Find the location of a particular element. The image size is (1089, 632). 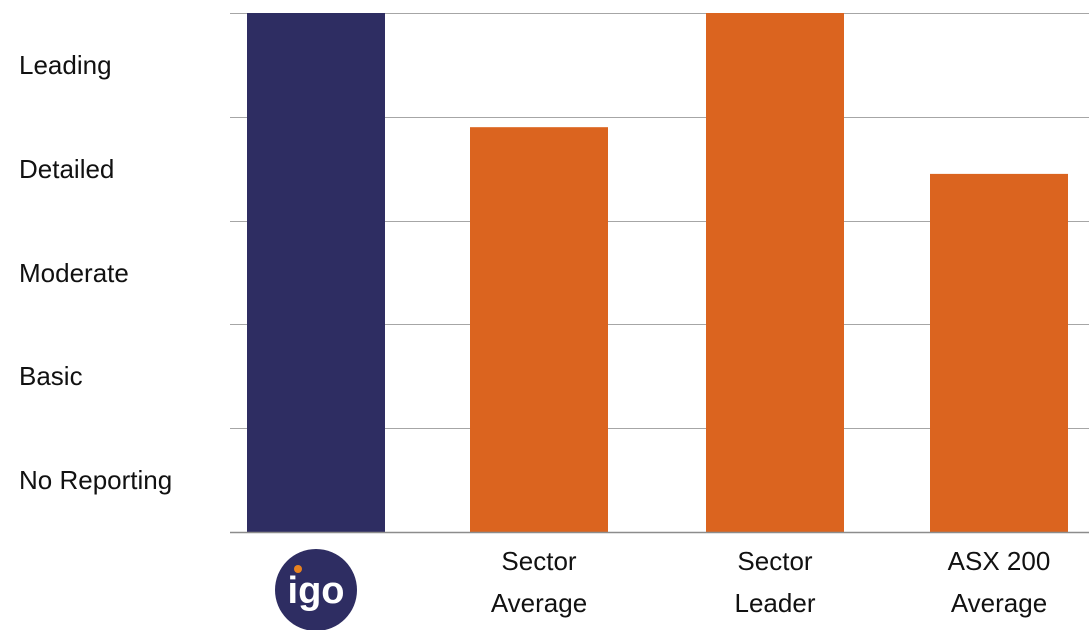

logo-dot is located at coordinates (298, 569).